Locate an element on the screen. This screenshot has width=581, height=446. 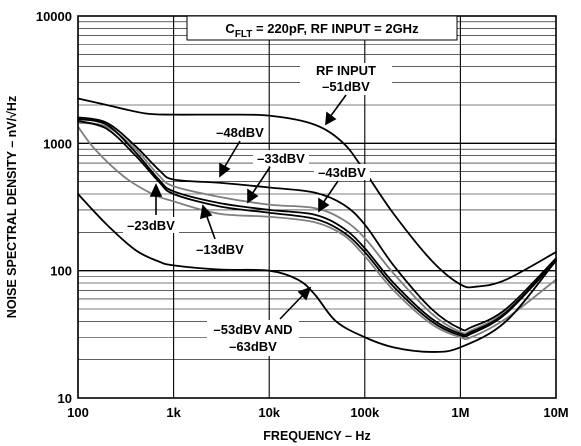
annotation-rf-input-line2: –51dBV is located at coordinates (346, 86).